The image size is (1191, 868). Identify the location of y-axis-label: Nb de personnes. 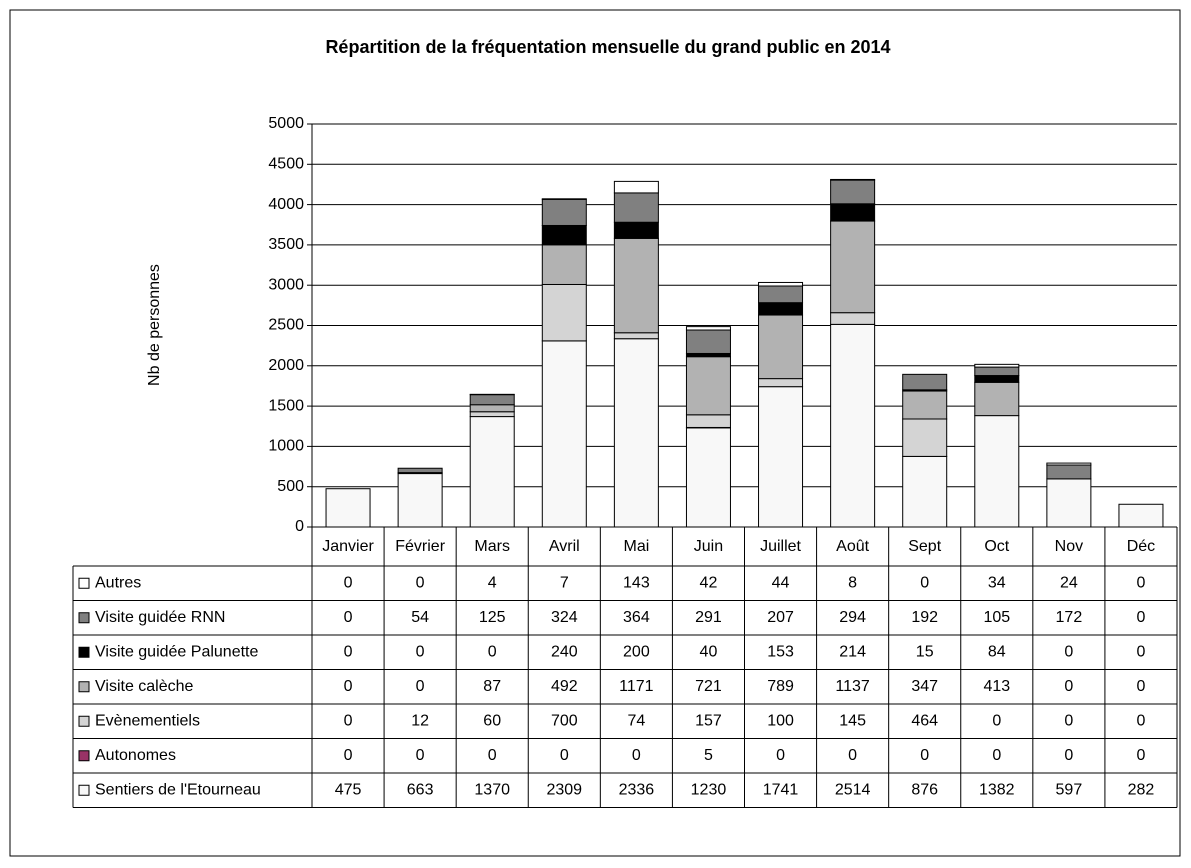
(154, 325).